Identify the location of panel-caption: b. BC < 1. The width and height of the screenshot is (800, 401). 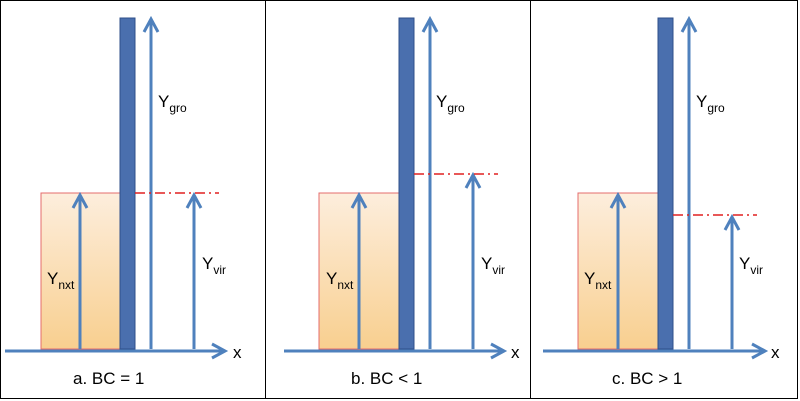
(386, 378).